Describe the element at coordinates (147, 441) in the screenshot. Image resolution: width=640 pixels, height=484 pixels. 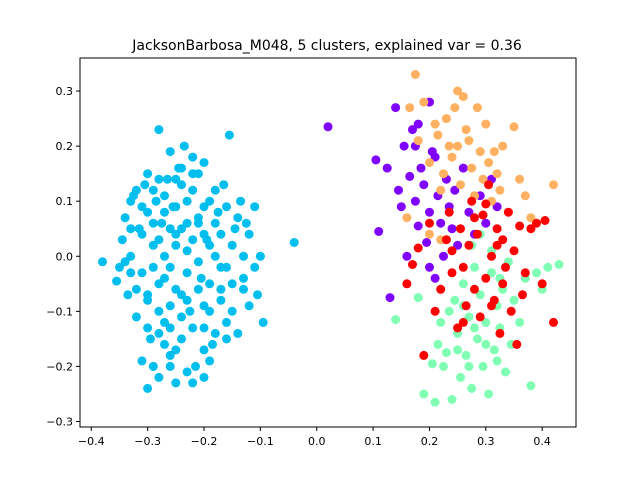
I see `x-tick-label: −0.3` at that location.